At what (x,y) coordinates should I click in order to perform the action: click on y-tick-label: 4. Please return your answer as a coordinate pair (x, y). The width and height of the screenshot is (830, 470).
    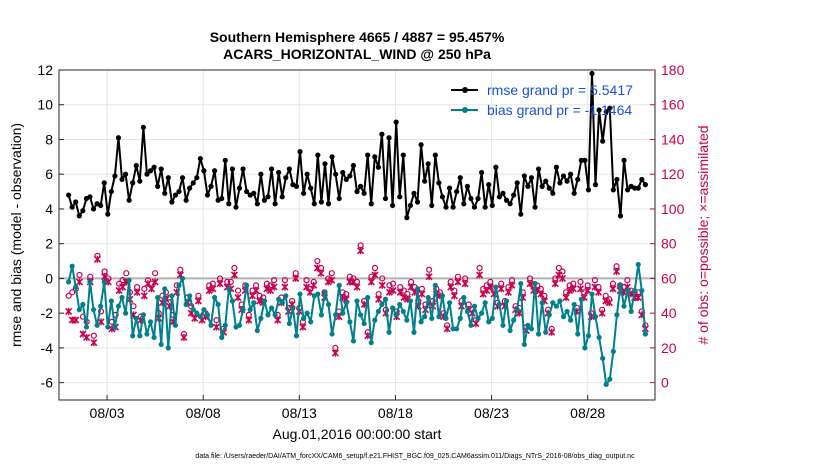
    Looking at the image, I should click on (49, 209).